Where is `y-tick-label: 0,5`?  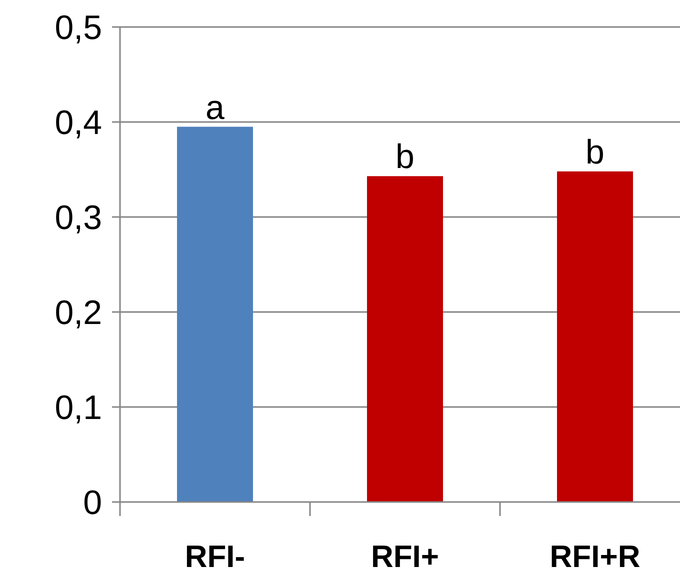
y-tick-label: 0,5 is located at coordinates (78, 27).